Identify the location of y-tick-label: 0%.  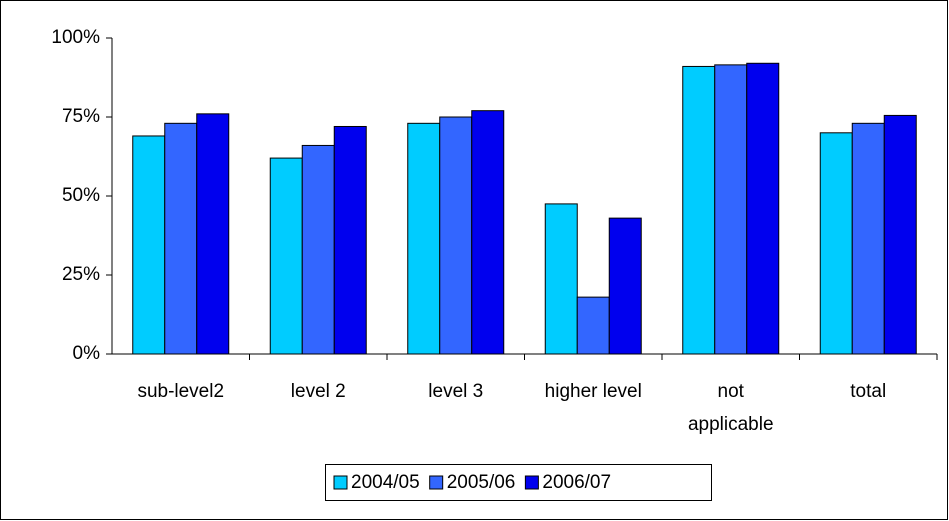
(87, 353).